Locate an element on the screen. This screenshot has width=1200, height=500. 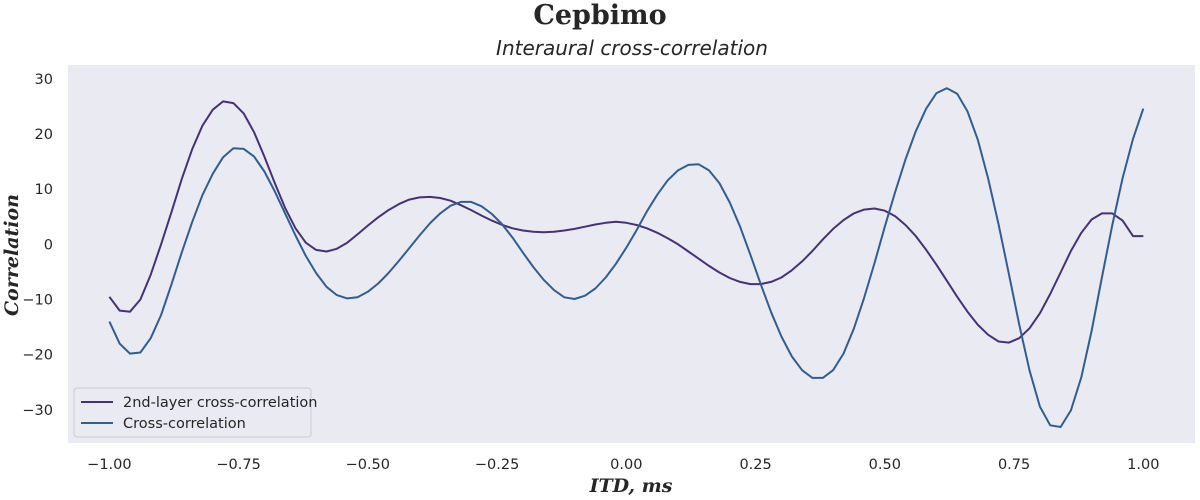
y-axis-ticks: −30 −20 −10 0 10 20 30 is located at coordinates (37, 245).